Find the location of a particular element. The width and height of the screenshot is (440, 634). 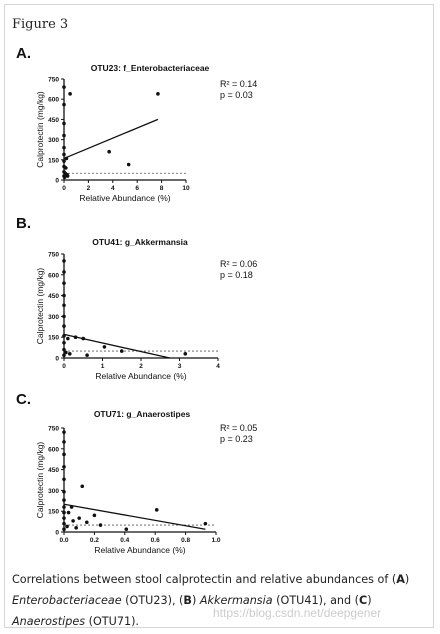

panel-label: B. is located at coordinates (23, 223).